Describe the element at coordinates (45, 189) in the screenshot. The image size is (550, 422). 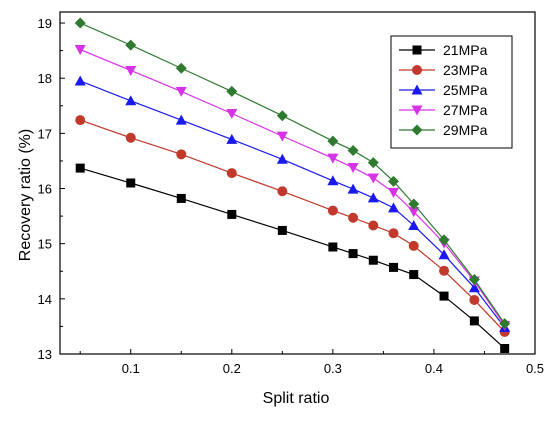
I see `y-tick-label: 16` at that location.